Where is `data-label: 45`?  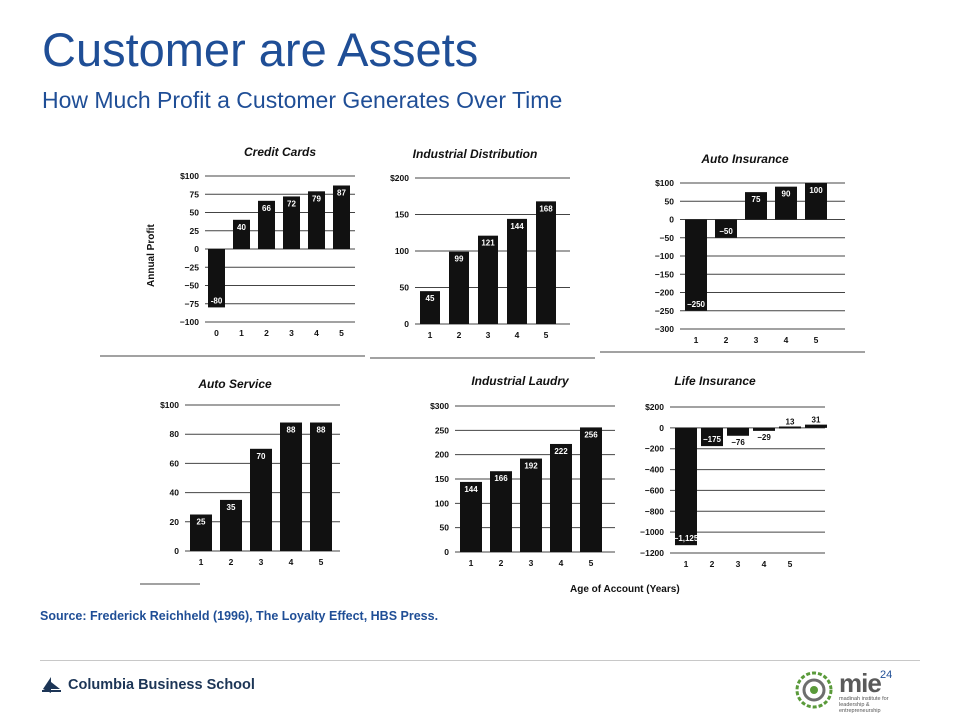 data-label: 45 is located at coordinates (430, 298).